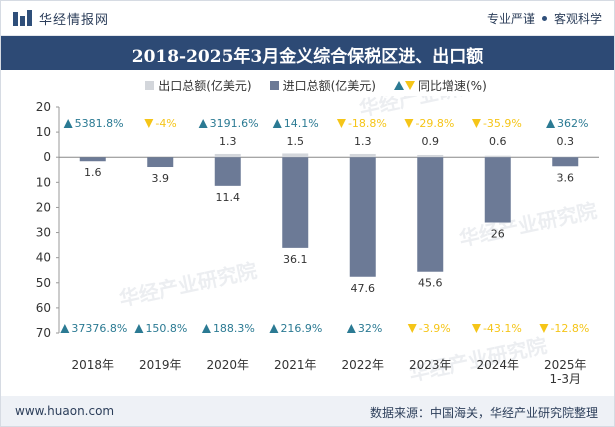 The image size is (615, 427). I want to click on import-value-label: 1.6, so click(93, 172).